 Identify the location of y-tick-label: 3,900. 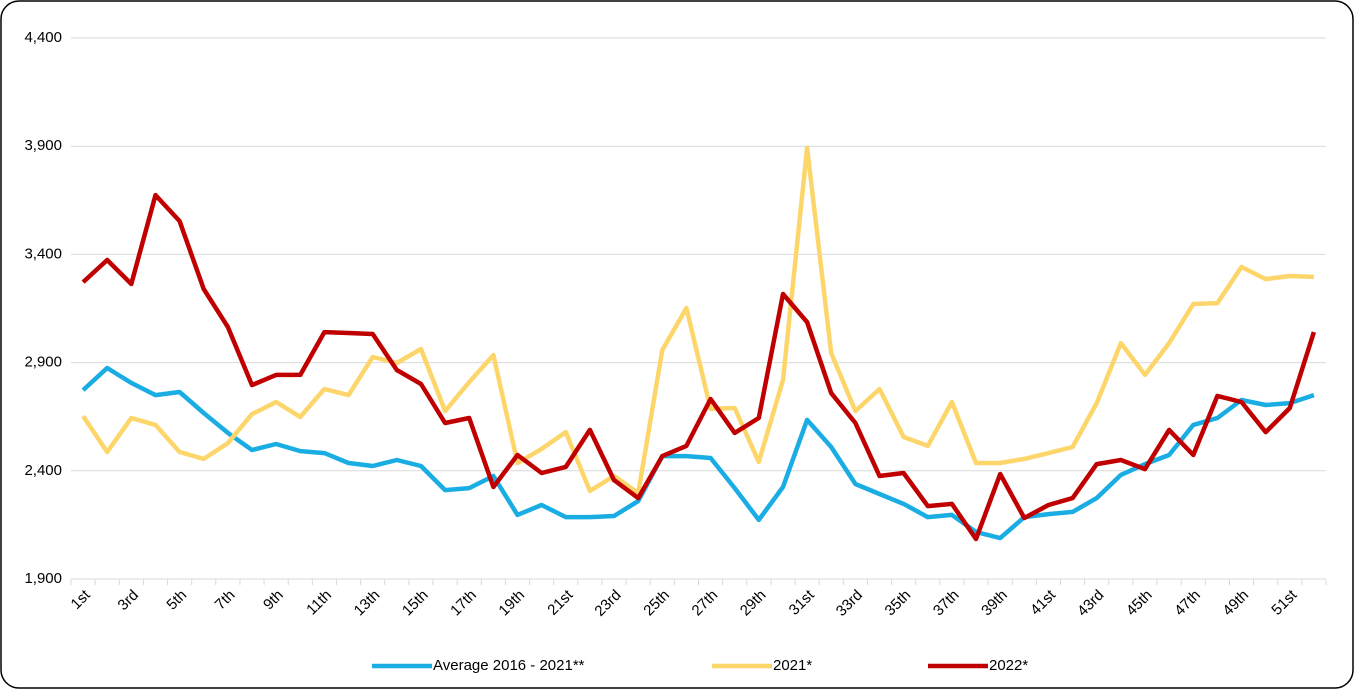
(43, 145).